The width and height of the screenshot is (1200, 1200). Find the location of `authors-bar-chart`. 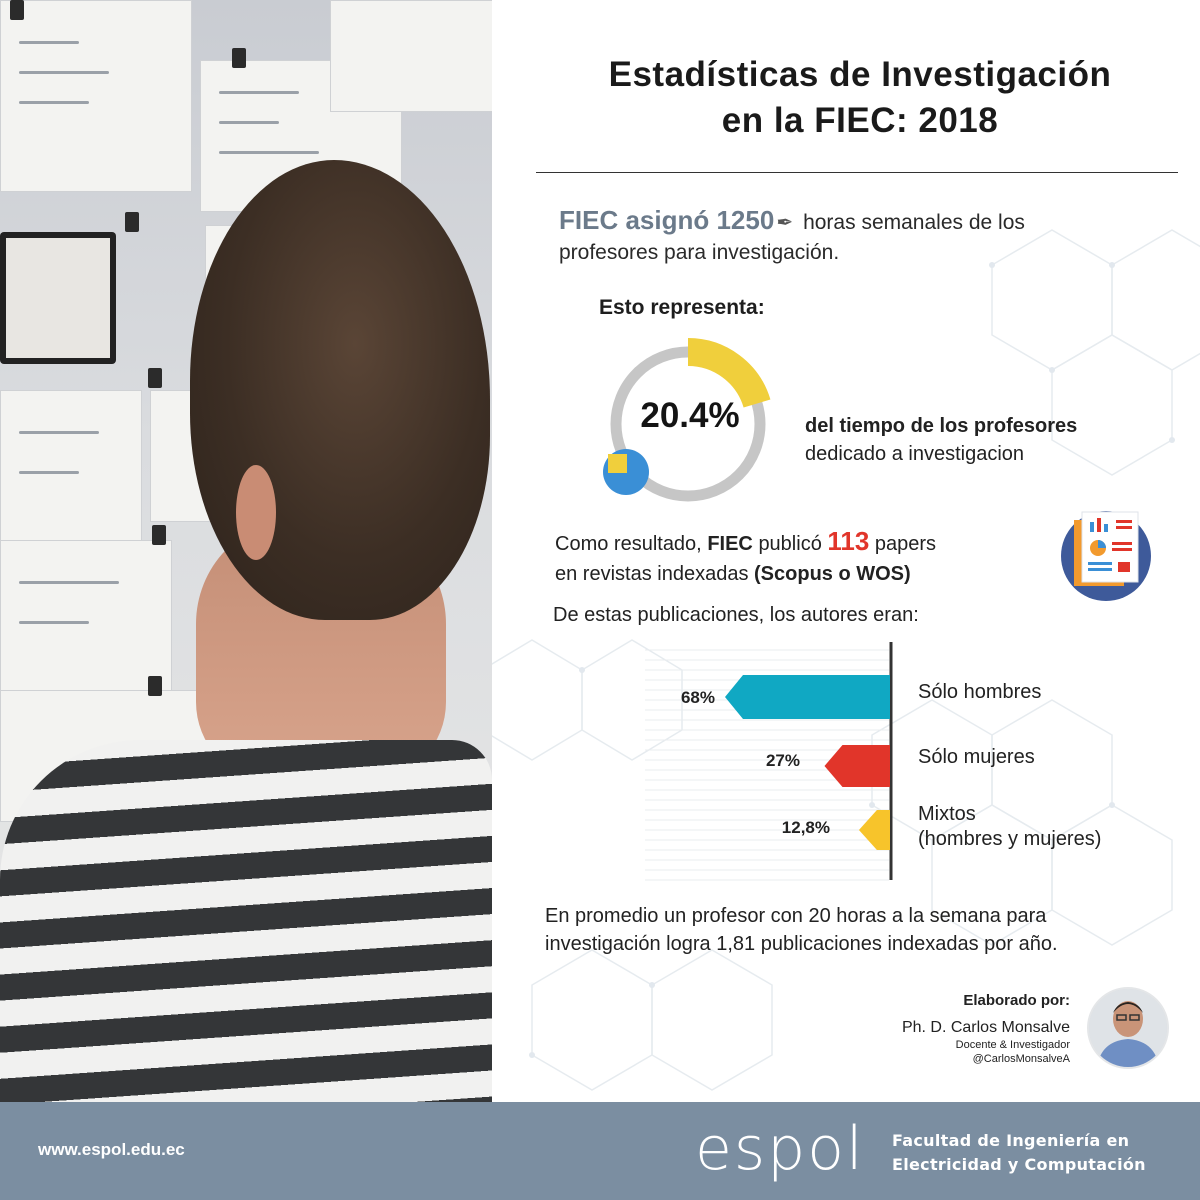

authors-bar-chart is located at coordinates (769, 761).